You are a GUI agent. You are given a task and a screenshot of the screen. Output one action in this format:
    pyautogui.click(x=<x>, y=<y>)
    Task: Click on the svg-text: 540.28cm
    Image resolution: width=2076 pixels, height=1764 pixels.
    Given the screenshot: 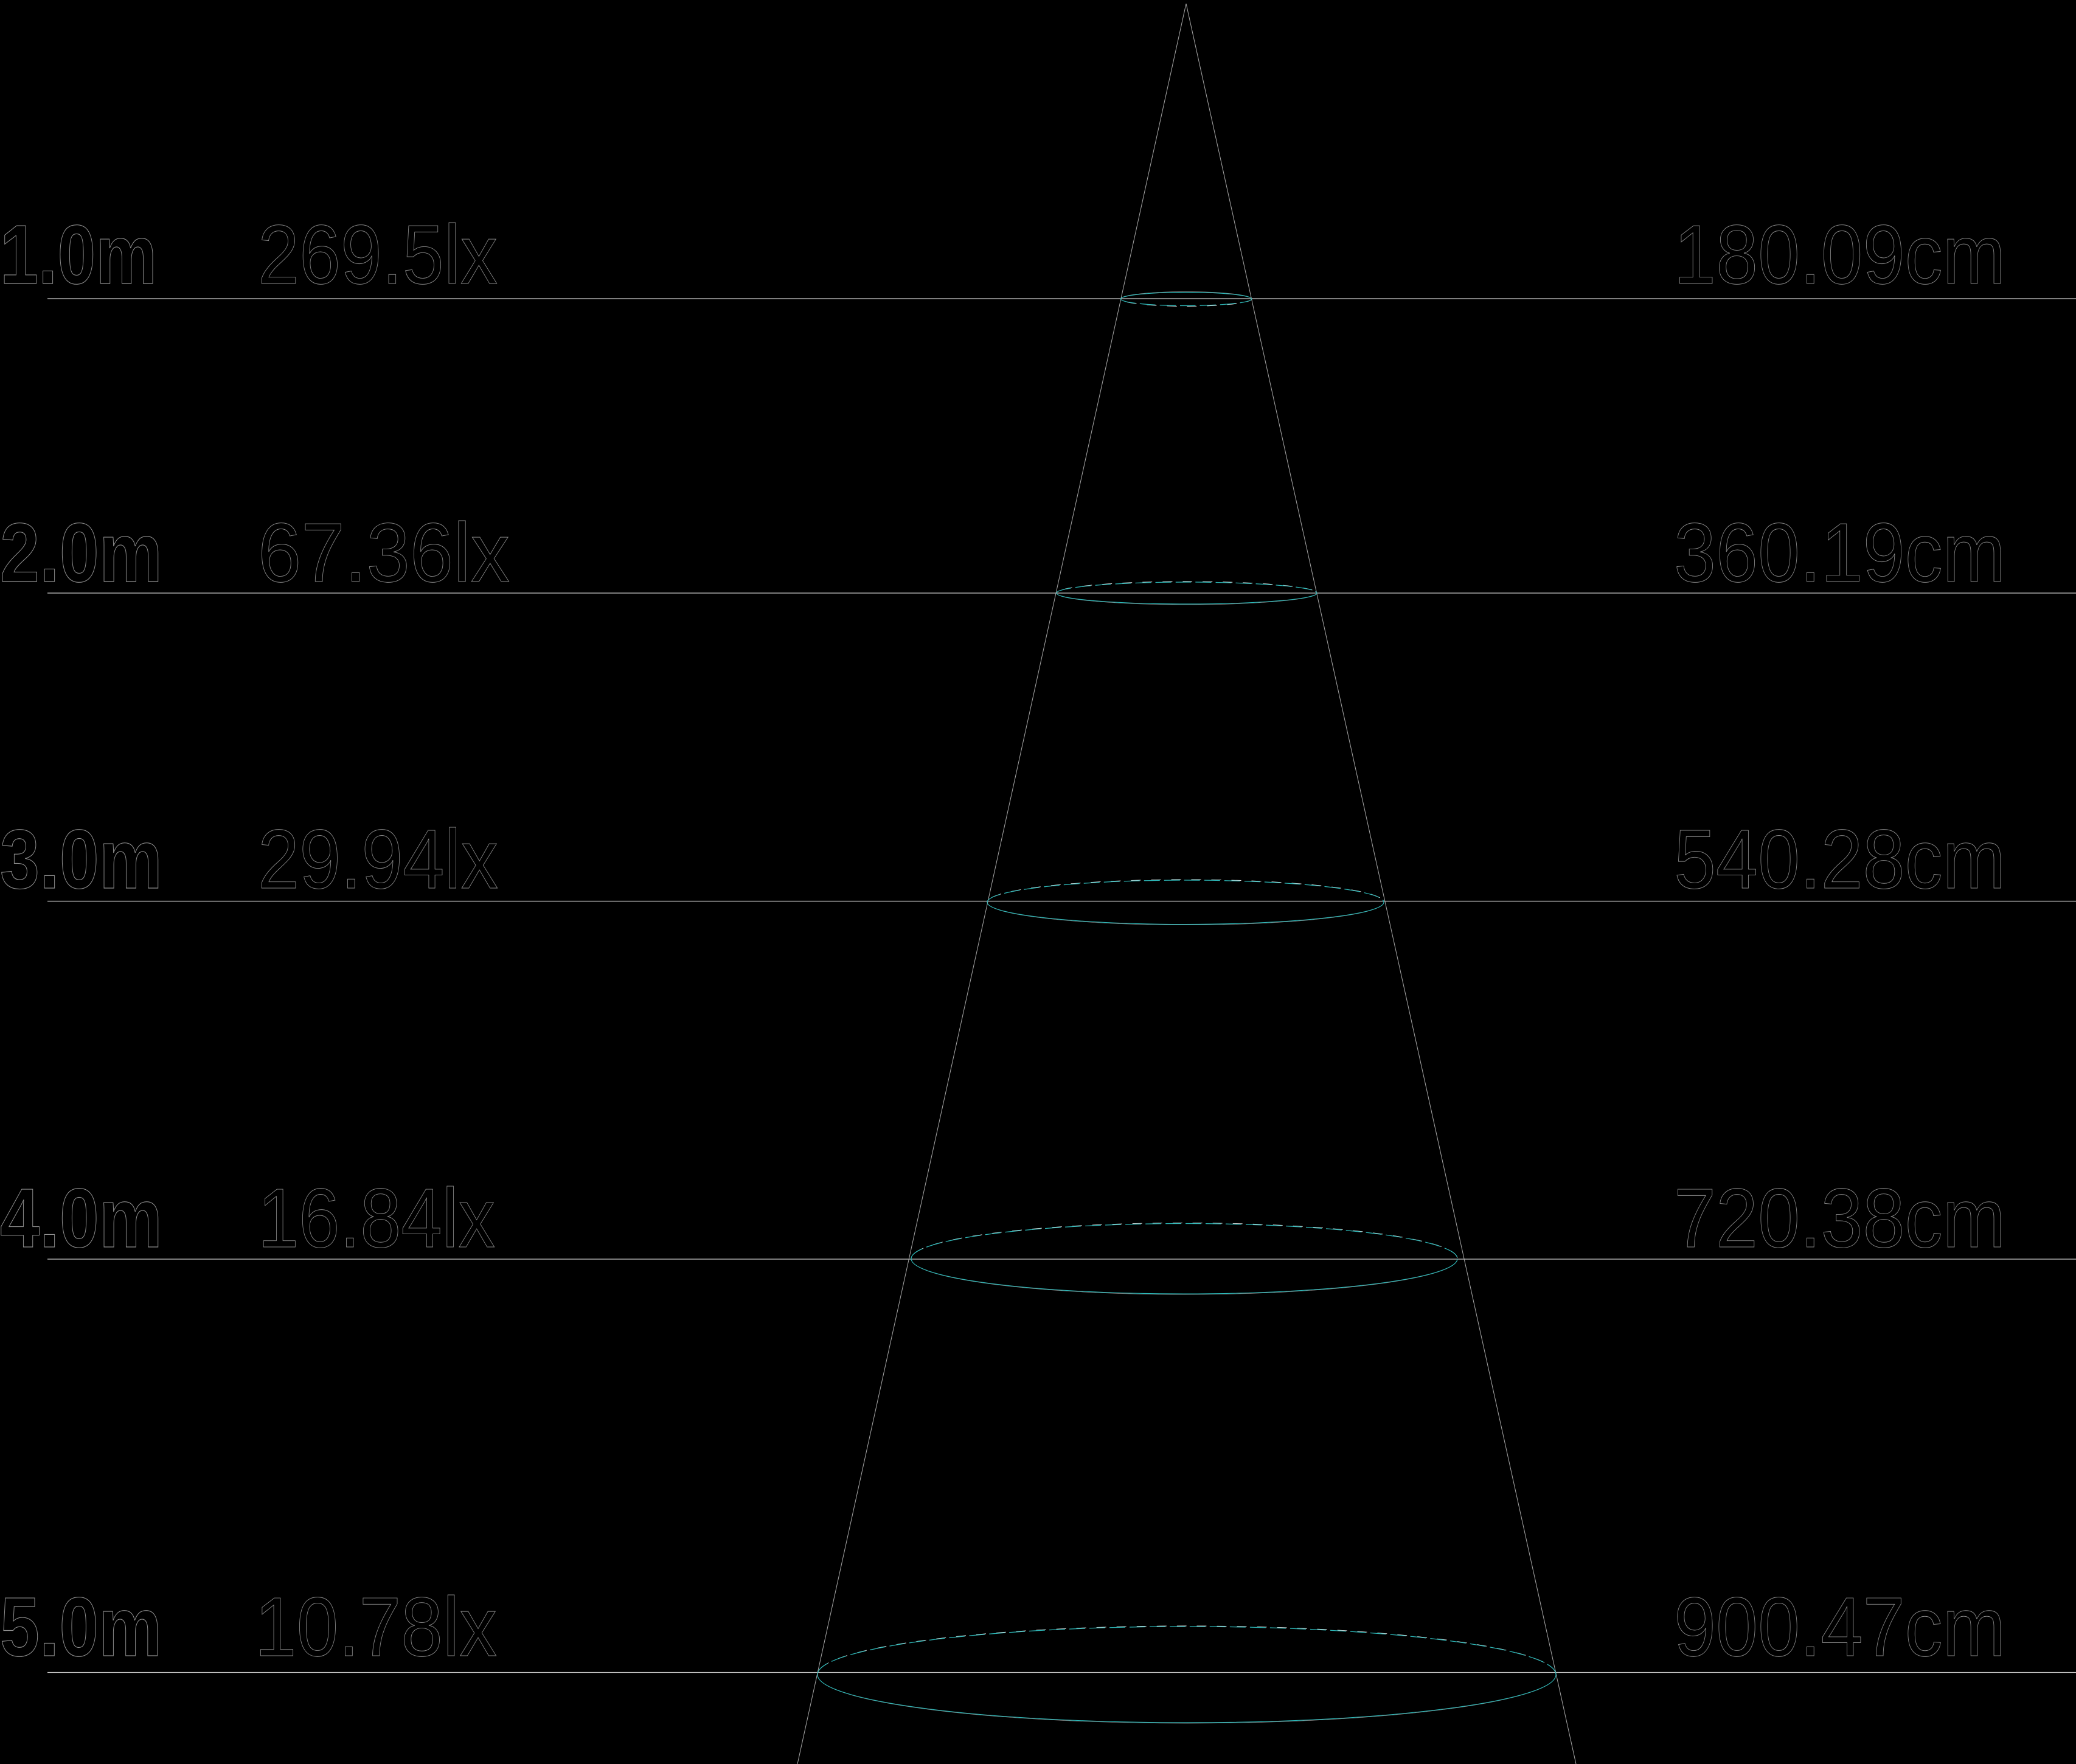 What is the action you would take?
    pyautogui.click(x=1839, y=859)
    